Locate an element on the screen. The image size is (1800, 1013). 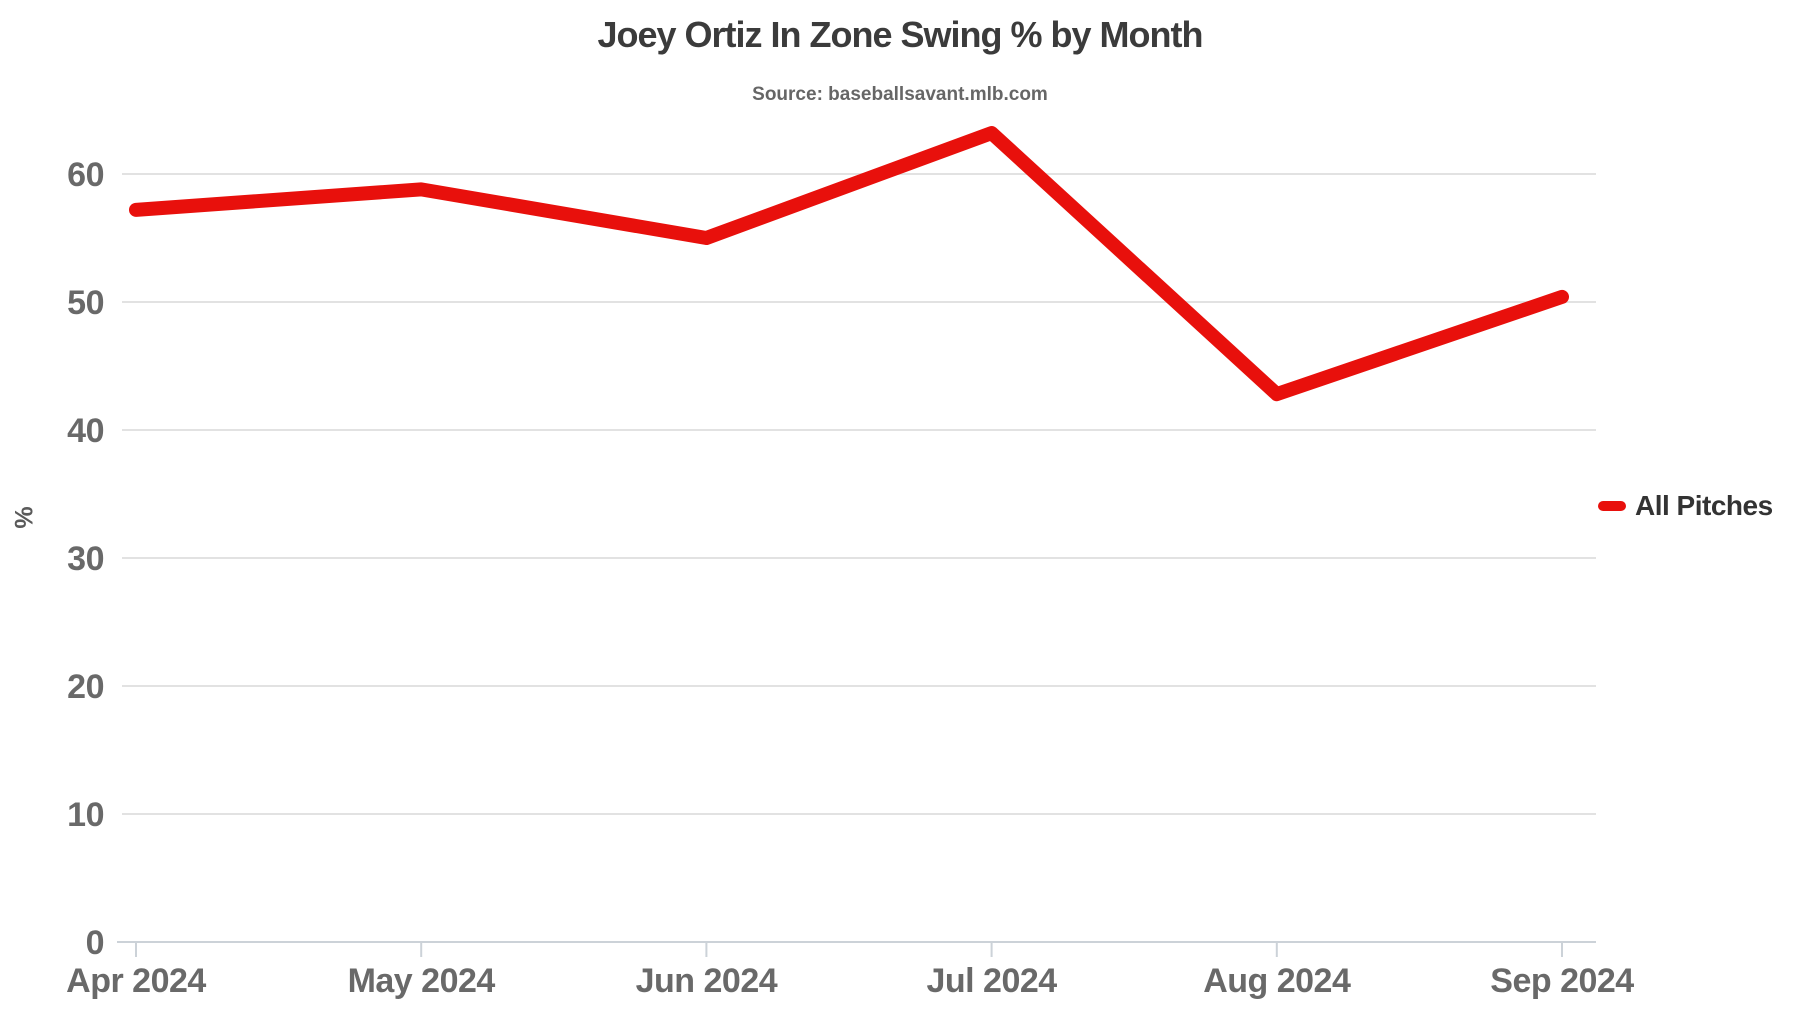
y-axis-title: % is located at coordinates (24, 517).